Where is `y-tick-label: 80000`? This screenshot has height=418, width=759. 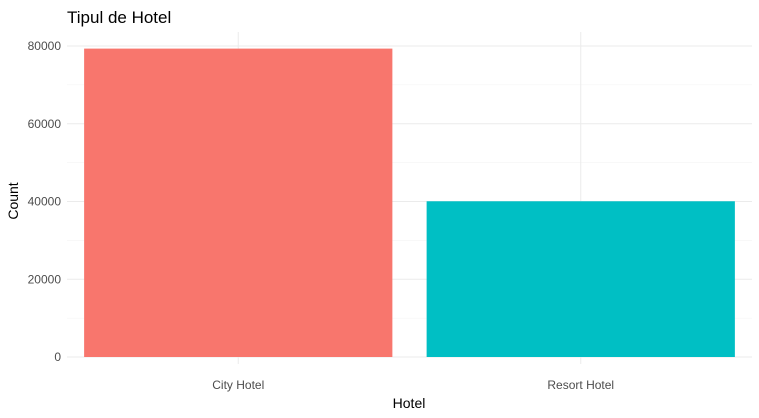
y-tick-label: 80000 is located at coordinates (45, 46).